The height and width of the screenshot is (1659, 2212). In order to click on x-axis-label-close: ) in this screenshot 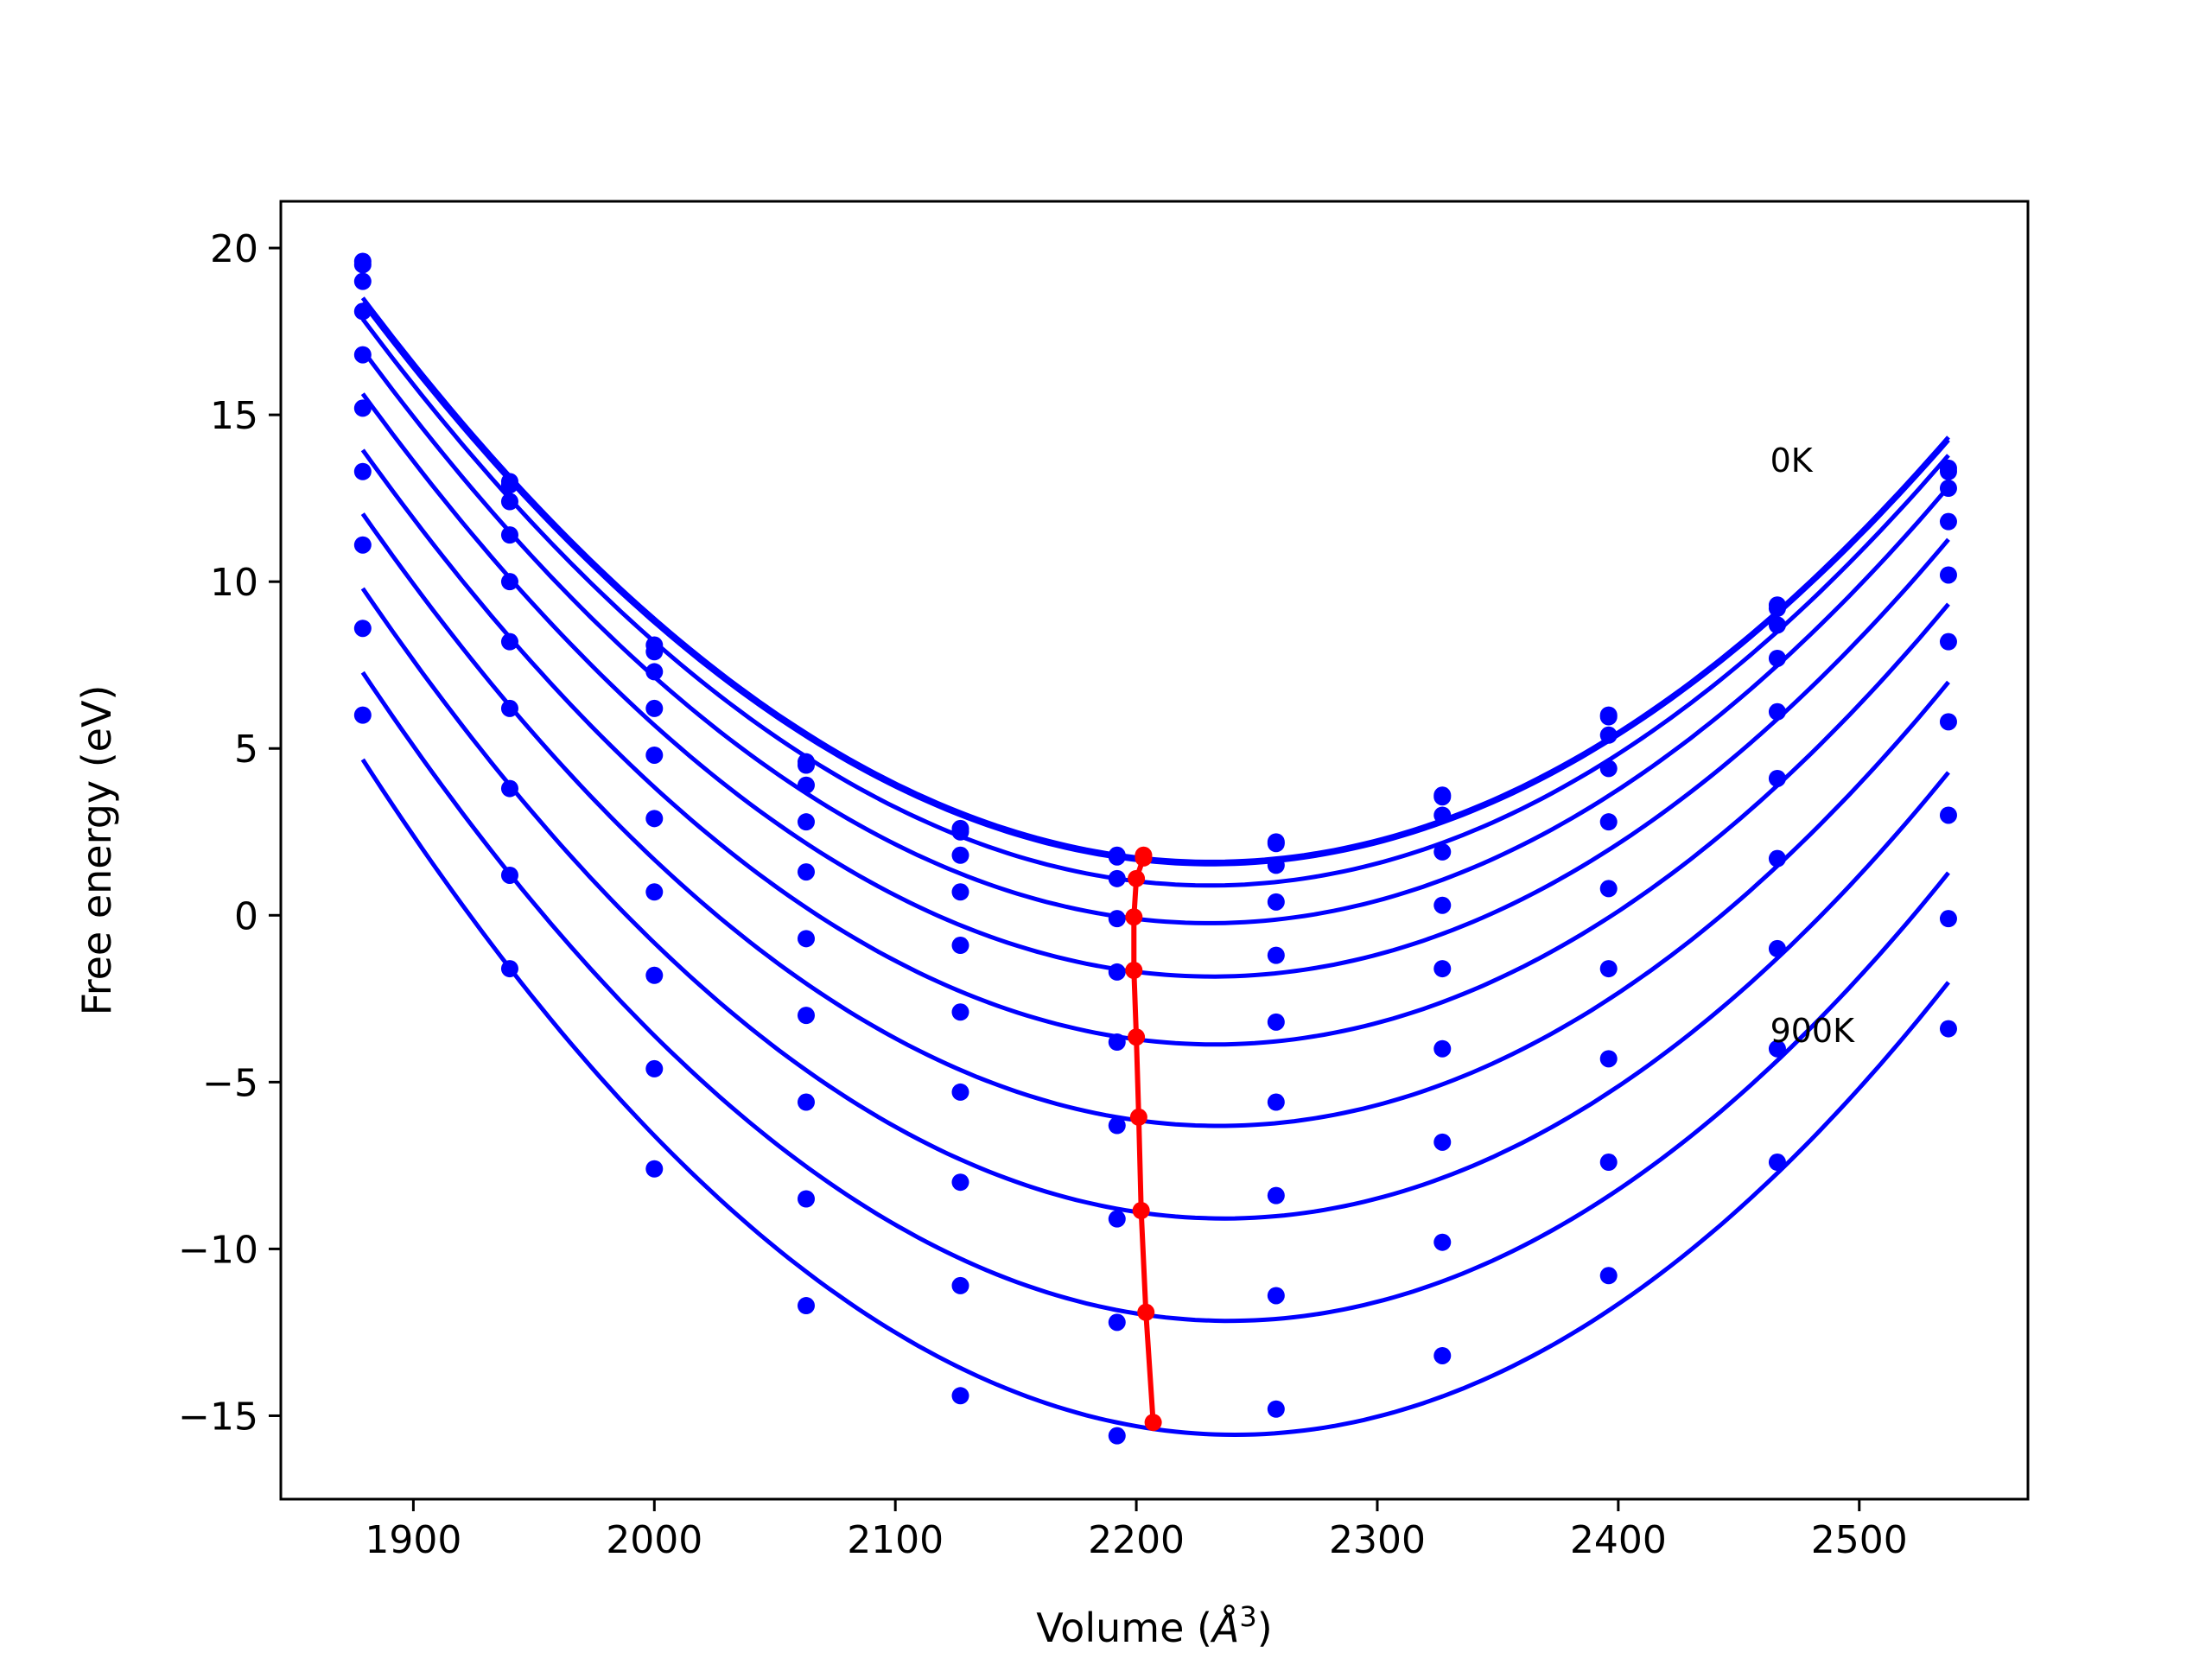, I will do `click(1265, 1628)`.